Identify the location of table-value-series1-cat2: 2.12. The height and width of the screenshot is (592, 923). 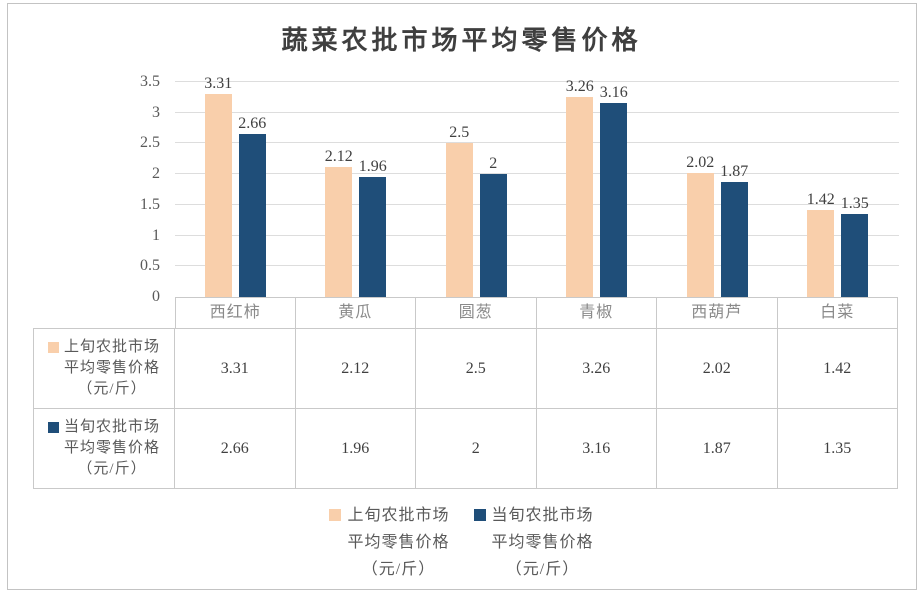
(356, 368).